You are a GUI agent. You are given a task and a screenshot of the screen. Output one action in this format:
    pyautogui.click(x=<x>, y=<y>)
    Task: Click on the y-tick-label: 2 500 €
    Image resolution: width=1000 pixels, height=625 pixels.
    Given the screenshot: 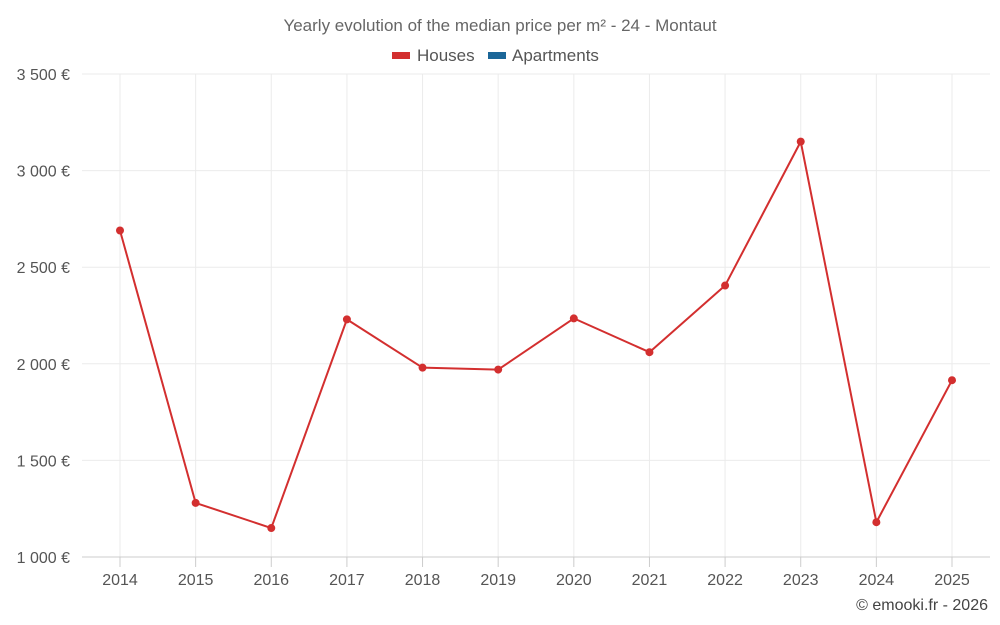 What is the action you would take?
    pyautogui.click(x=43, y=268)
    